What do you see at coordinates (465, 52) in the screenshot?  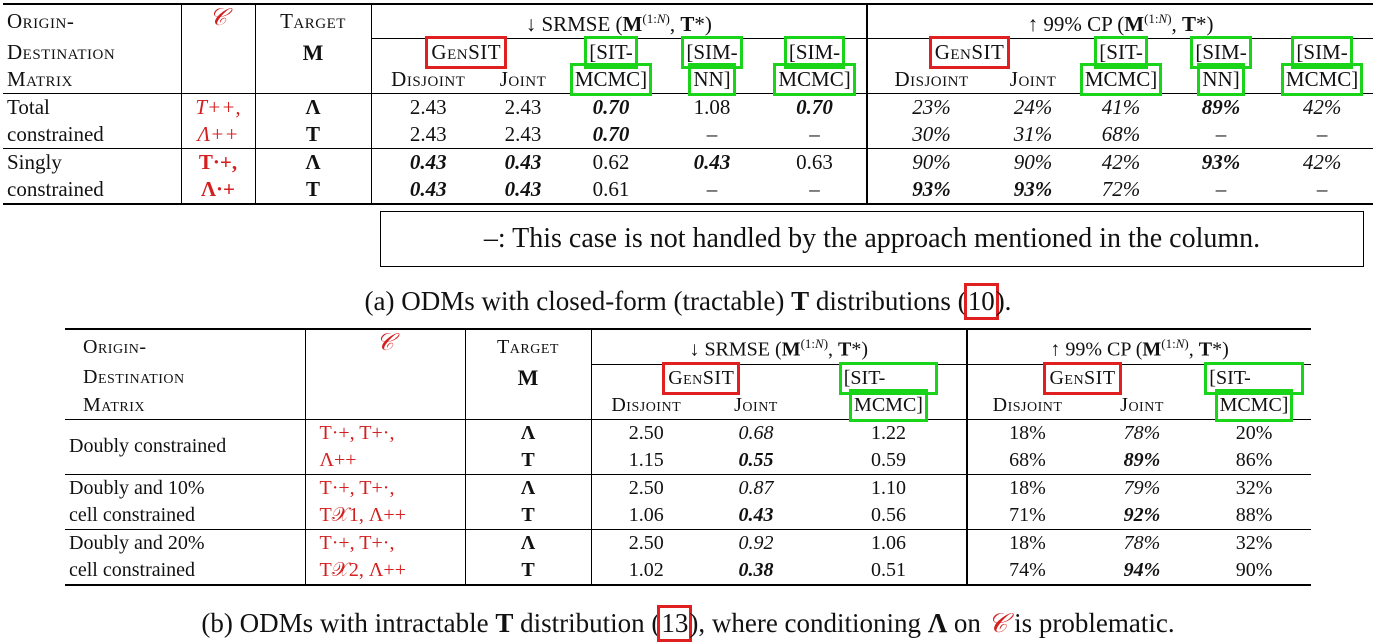 I see `gensit-srmse: GenSIT` at bounding box center [465, 52].